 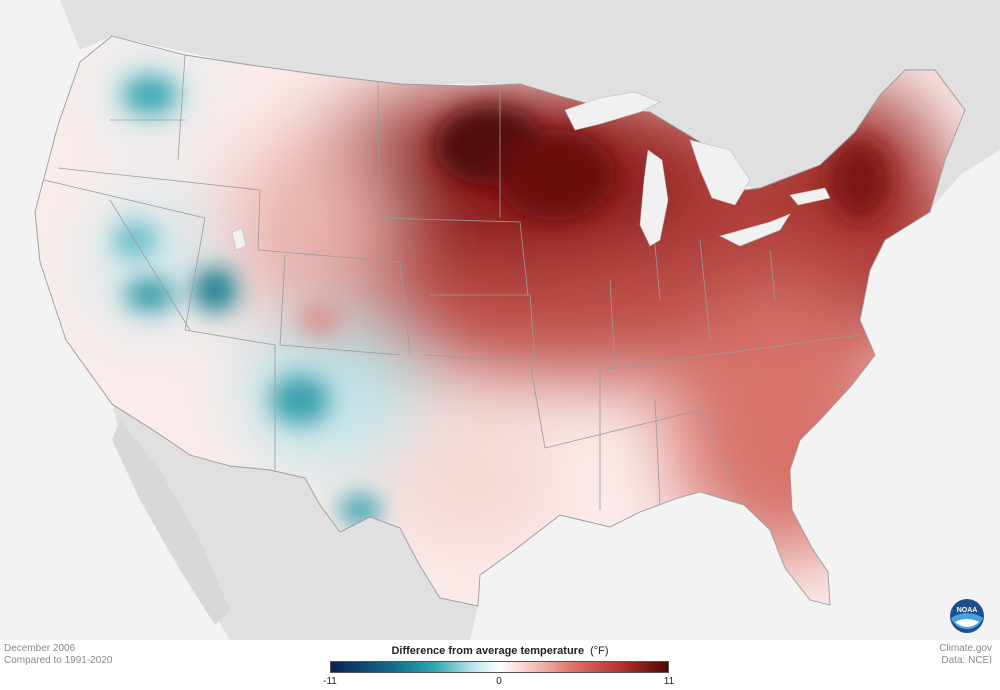 I want to click on lake-huron, so click(x=720, y=172).